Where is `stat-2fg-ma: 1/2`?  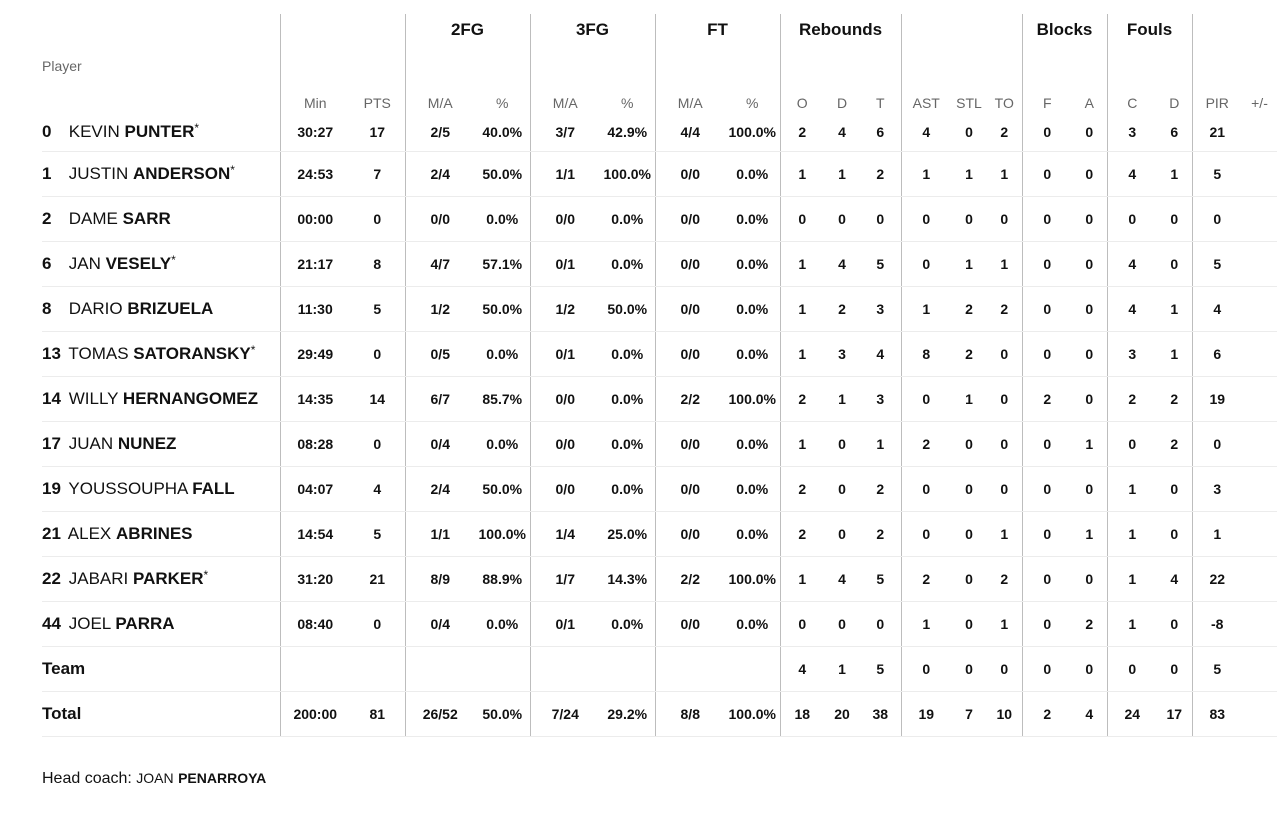
stat-2fg-ma: 1/2 is located at coordinates (439, 309).